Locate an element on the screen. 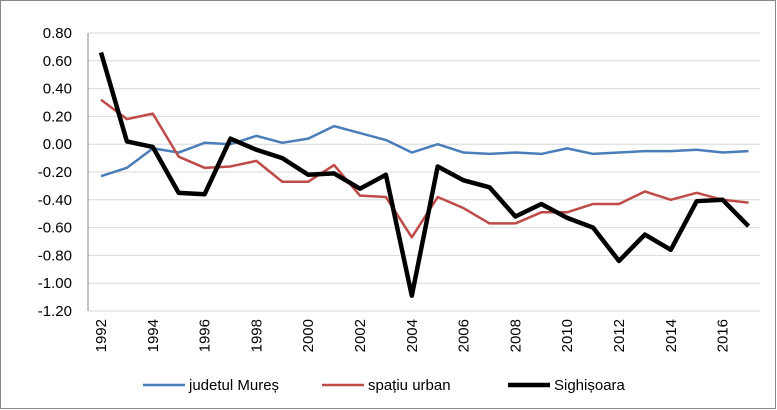 The height and width of the screenshot is (410, 777). x-tick-label: 2016 is located at coordinates (723, 335).